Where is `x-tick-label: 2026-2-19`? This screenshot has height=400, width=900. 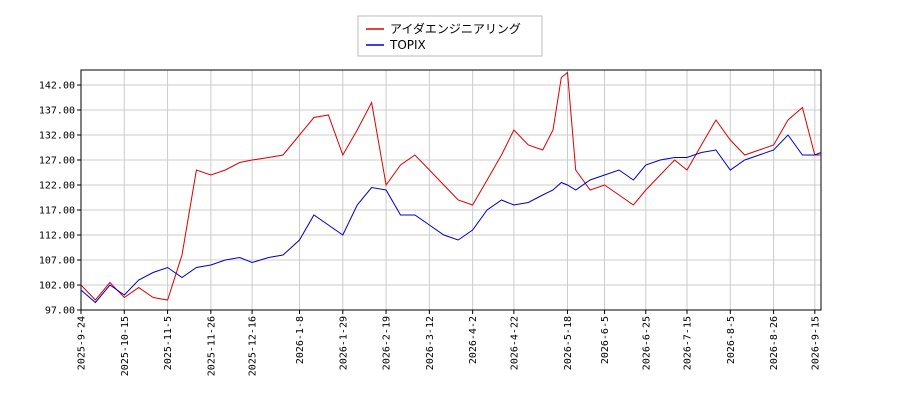 x-tick-label: 2026-2-19 is located at coordinates (387, 343).